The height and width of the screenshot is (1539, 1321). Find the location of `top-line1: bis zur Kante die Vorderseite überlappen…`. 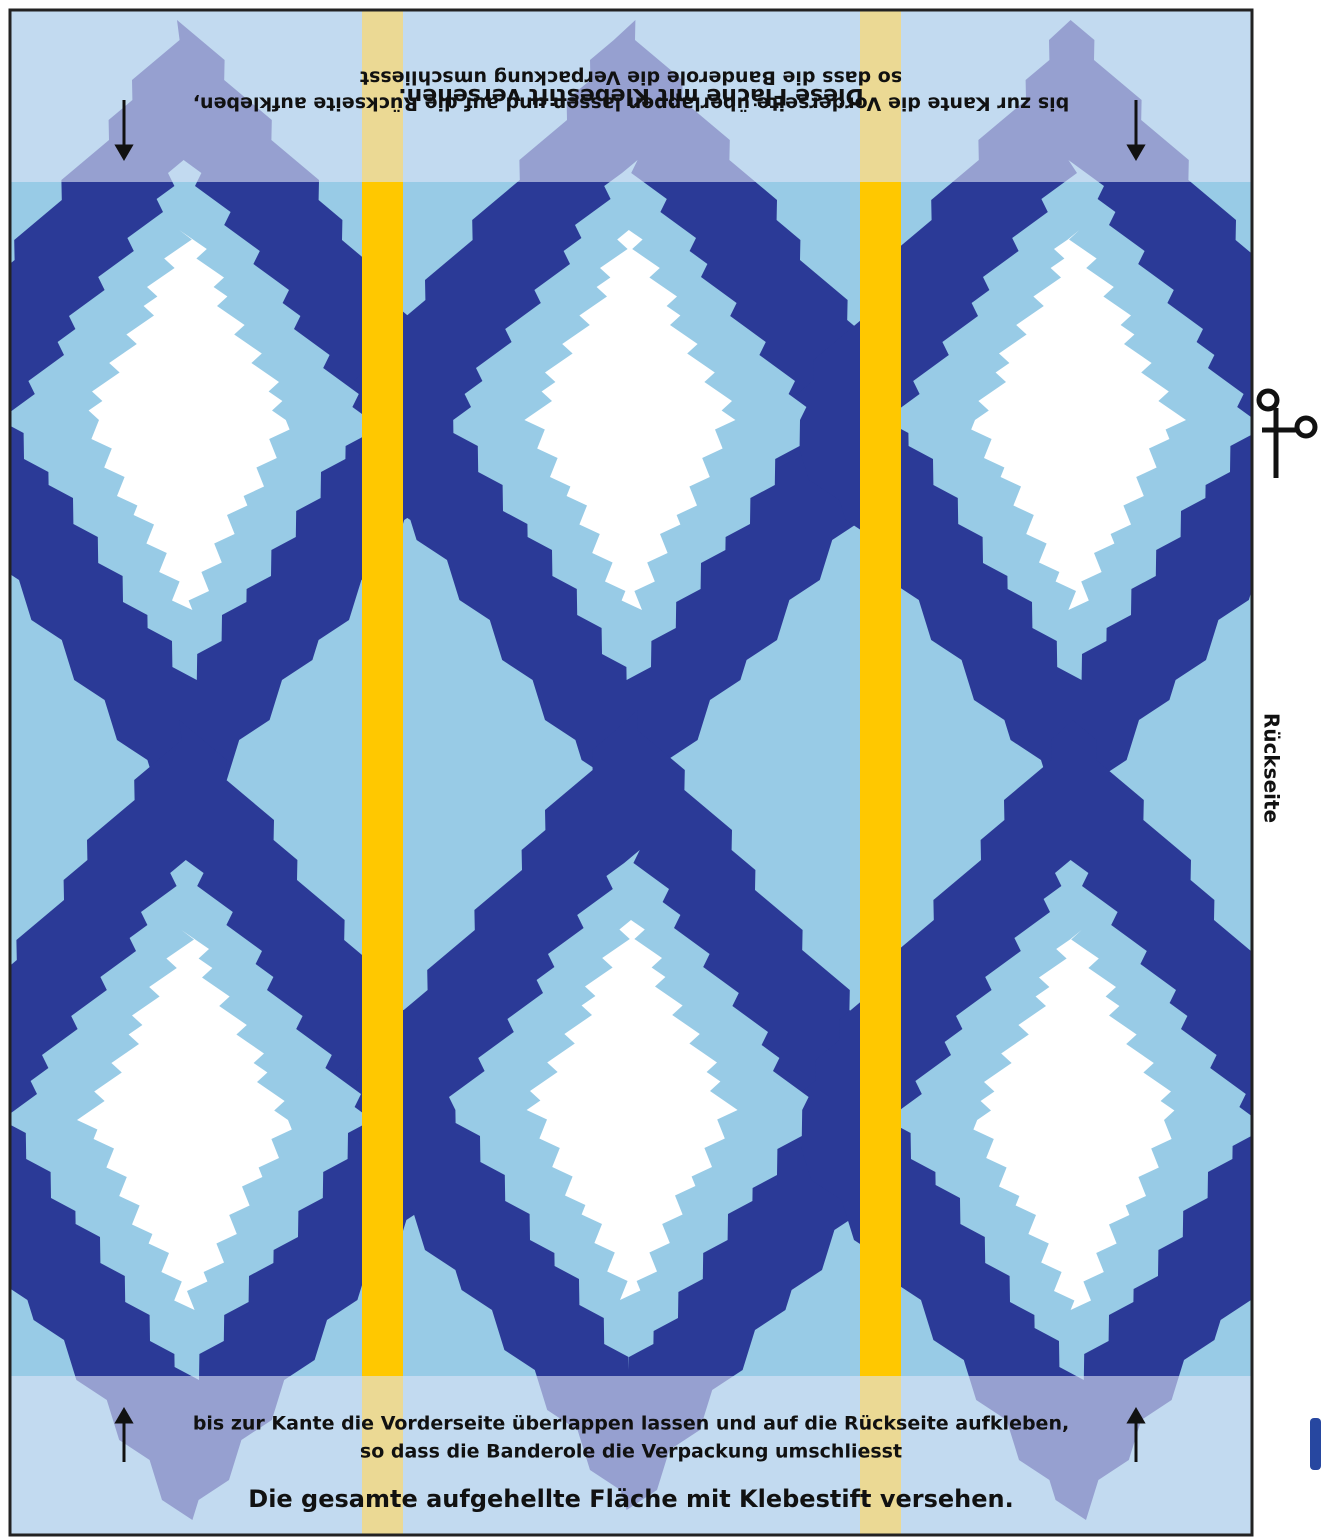

top-line1: bis zur Kante die Vorderseite überlappen… is located at coordinates (631, 104).